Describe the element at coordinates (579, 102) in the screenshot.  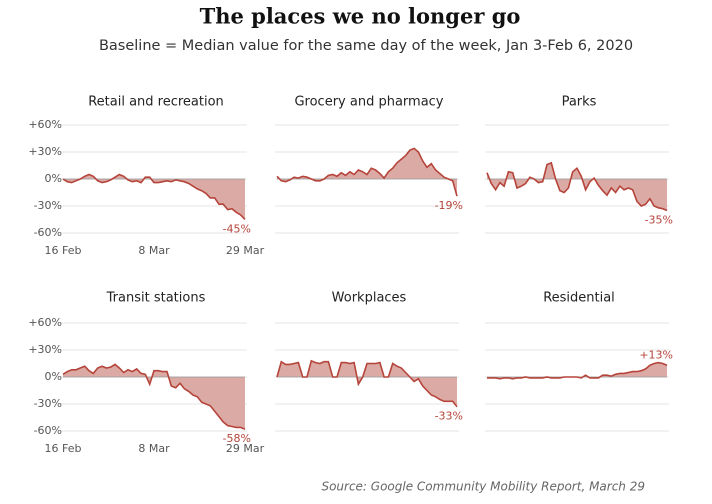
I see `panel-title: Parks` at that location.